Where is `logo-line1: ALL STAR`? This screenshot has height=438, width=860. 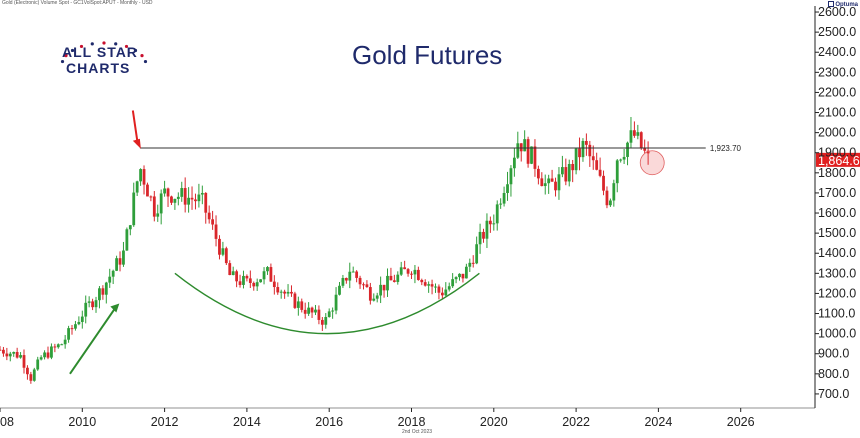
logo-line1: ALL STAR is located at coordinates (100, 52).